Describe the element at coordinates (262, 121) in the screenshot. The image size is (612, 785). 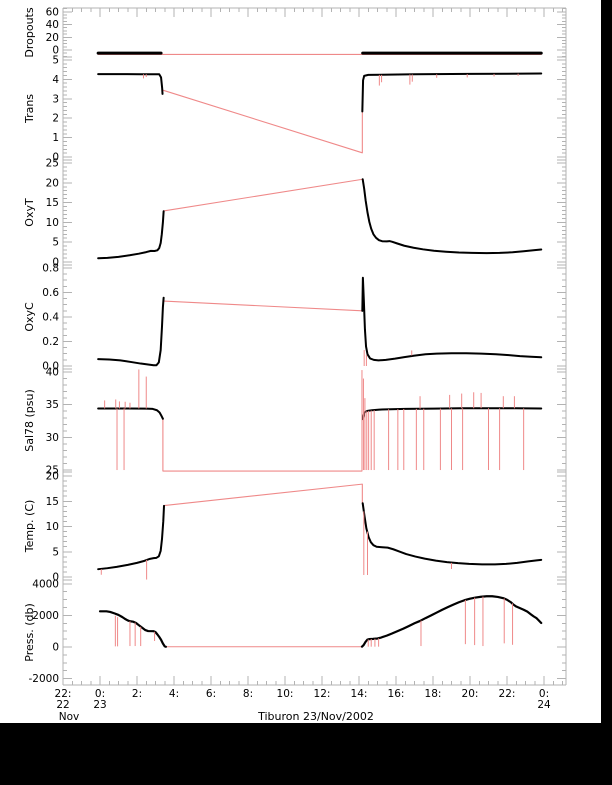
I see `series-red-trans` at that location.